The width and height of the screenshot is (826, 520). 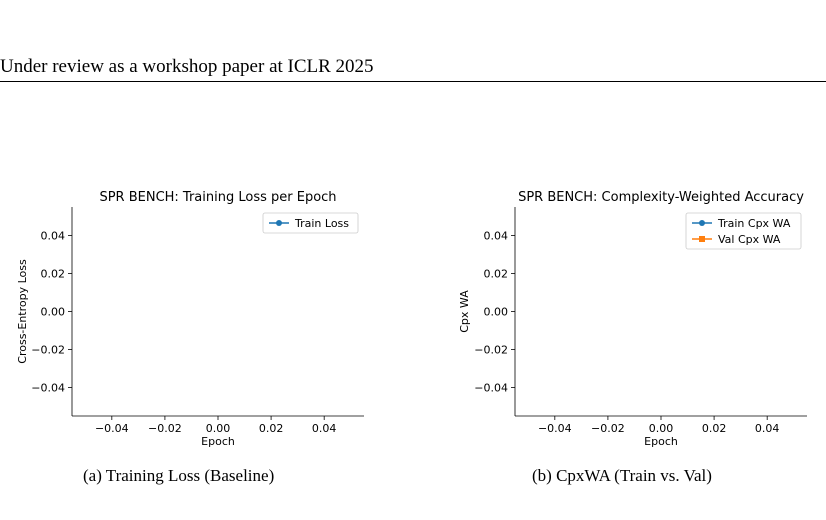 What do you see at coordinates (179, 475) in the screenshot?
I see `caption-a: (a) Training Loss (Baseline)` at bounding box center [179, 475].